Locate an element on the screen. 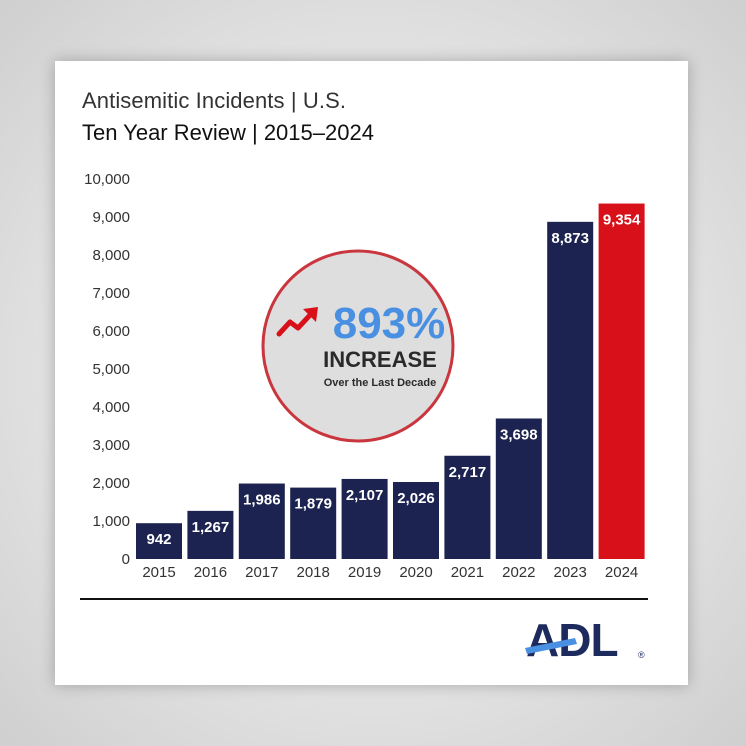 The height and width of the screenshot is (746, 746). y-tick-label: 7,000 is located at coordinates (111, 293).